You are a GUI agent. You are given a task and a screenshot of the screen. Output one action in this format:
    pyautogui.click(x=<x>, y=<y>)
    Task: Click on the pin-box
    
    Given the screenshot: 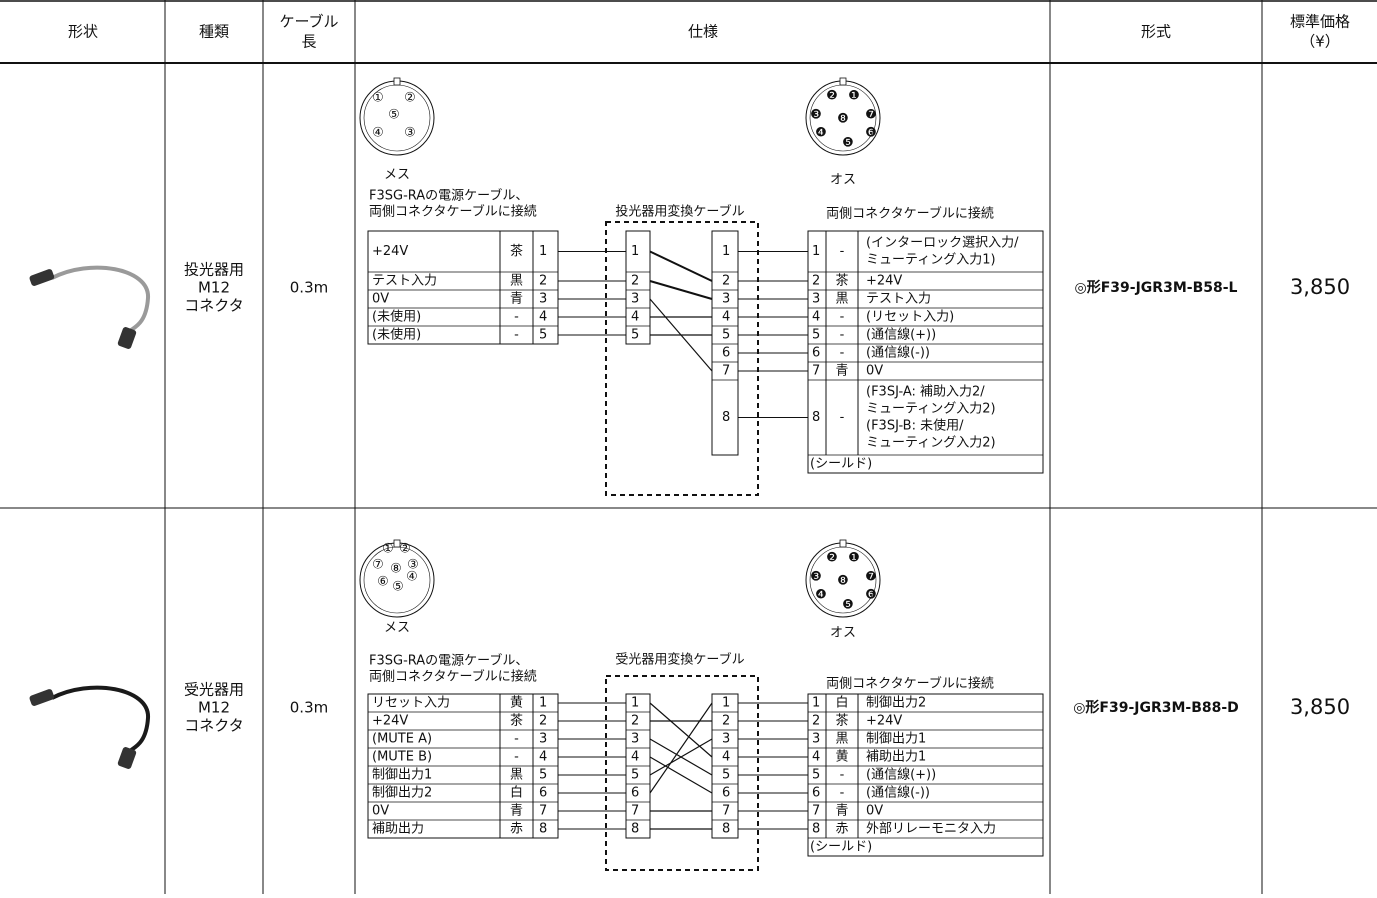 What is the action you would take?
    pyautogui.click(x=725, y=343)
    